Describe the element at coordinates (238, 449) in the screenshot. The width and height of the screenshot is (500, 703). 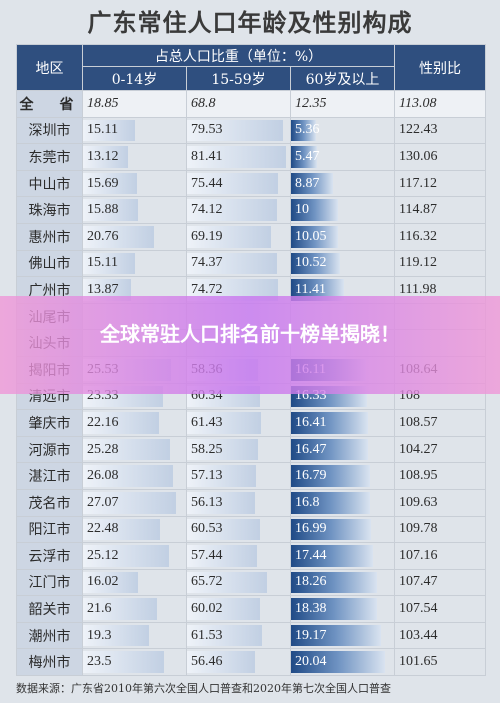
I see `value-cell-b: 58.25` at that location.